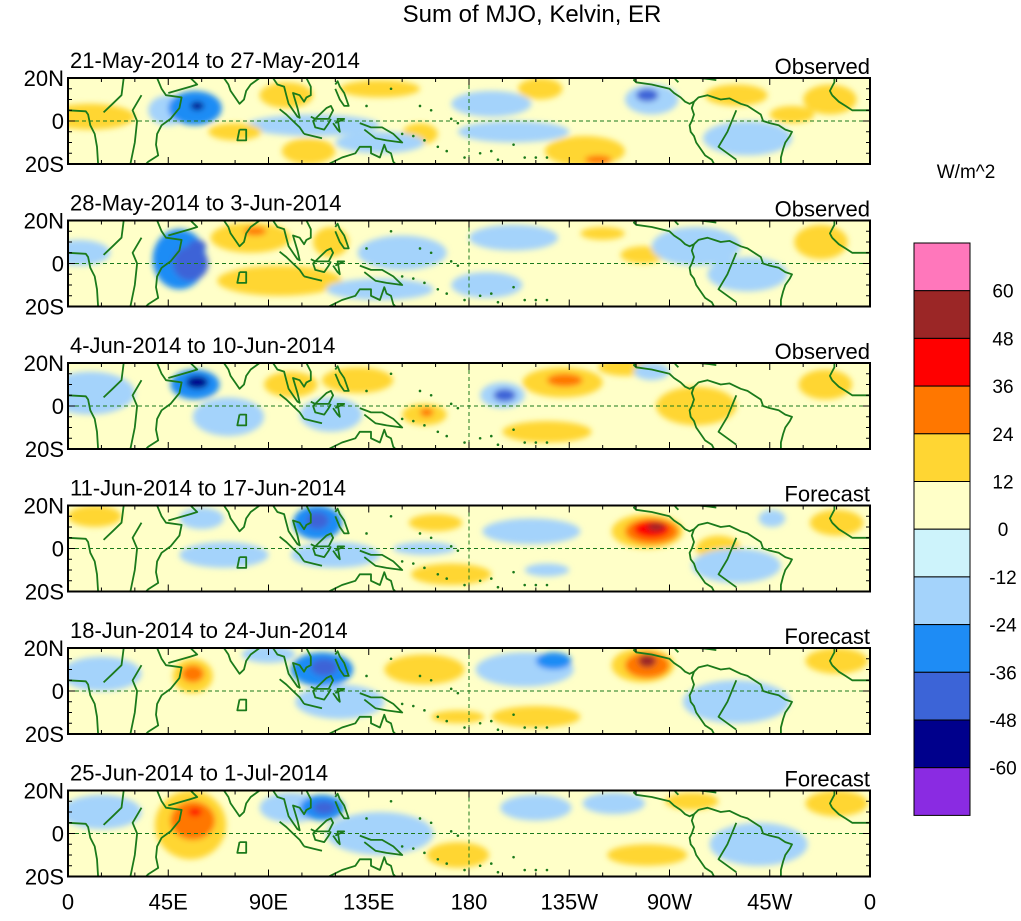  What do you see at coordinates (870, 902) in the screenshot?
I see `x-tick-label: 0` at bounding box center [870, 902].